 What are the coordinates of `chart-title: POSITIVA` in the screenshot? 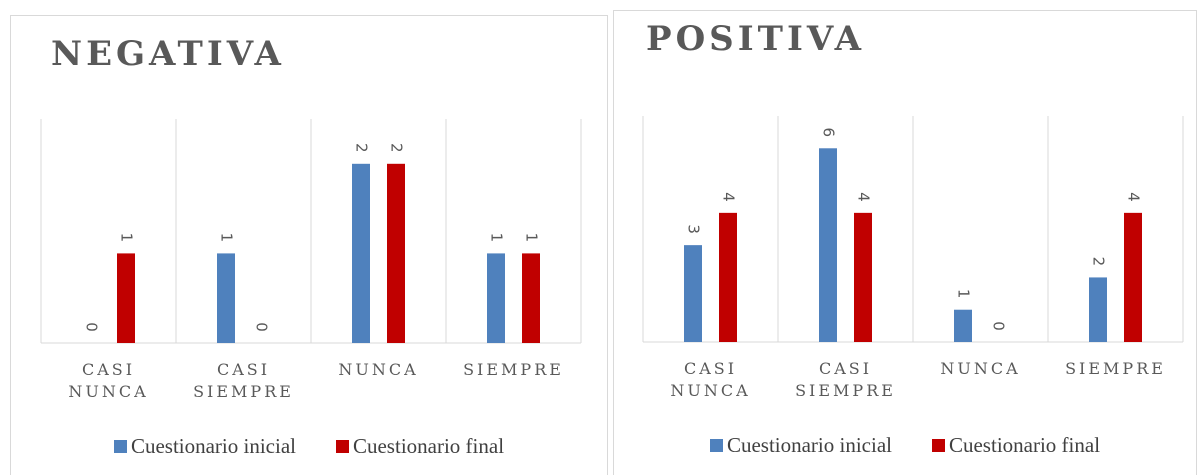 It's located at (755, 39).